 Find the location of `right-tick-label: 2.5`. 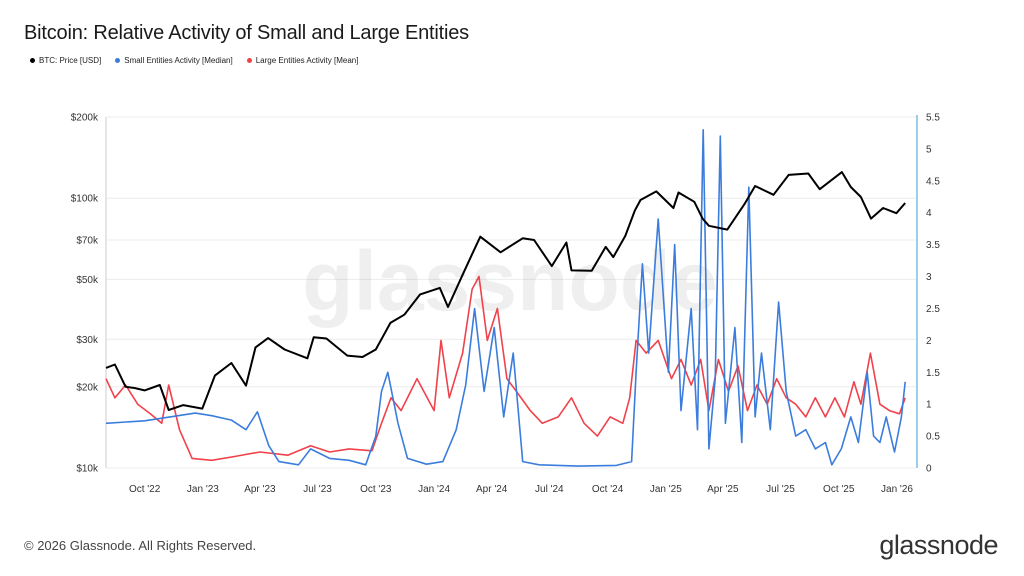

right-tick-label: 2.5 is located at coordinates (933, 309).